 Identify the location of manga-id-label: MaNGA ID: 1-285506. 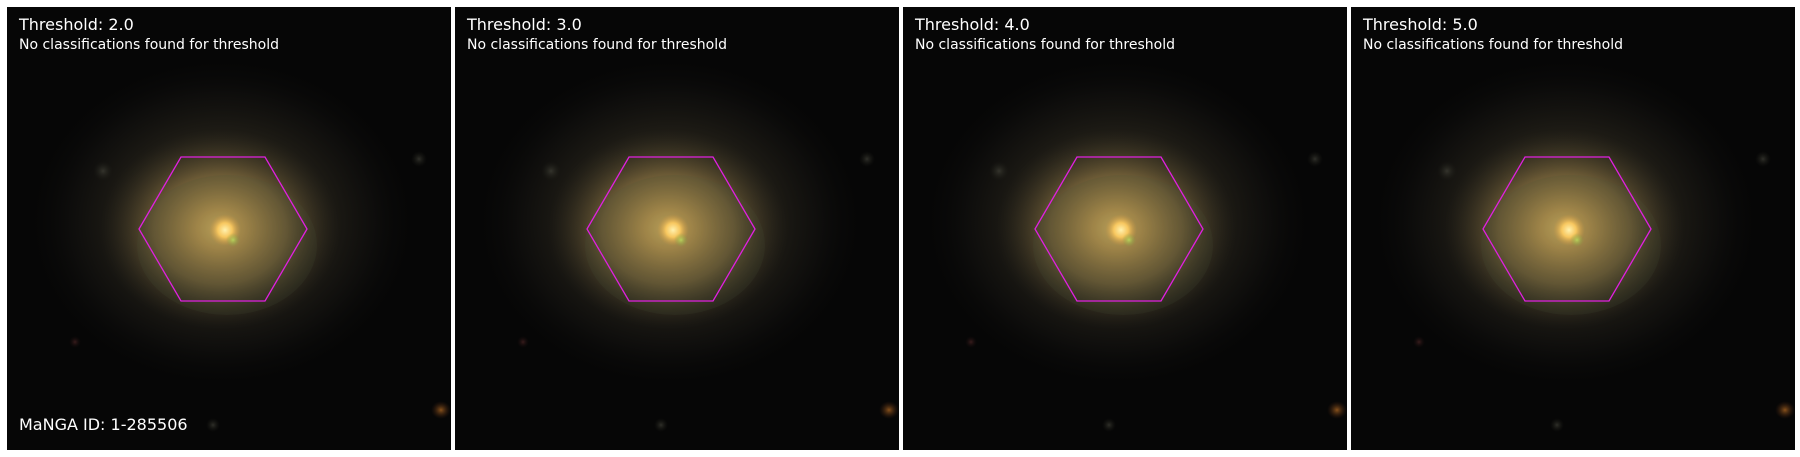
(103, 424).